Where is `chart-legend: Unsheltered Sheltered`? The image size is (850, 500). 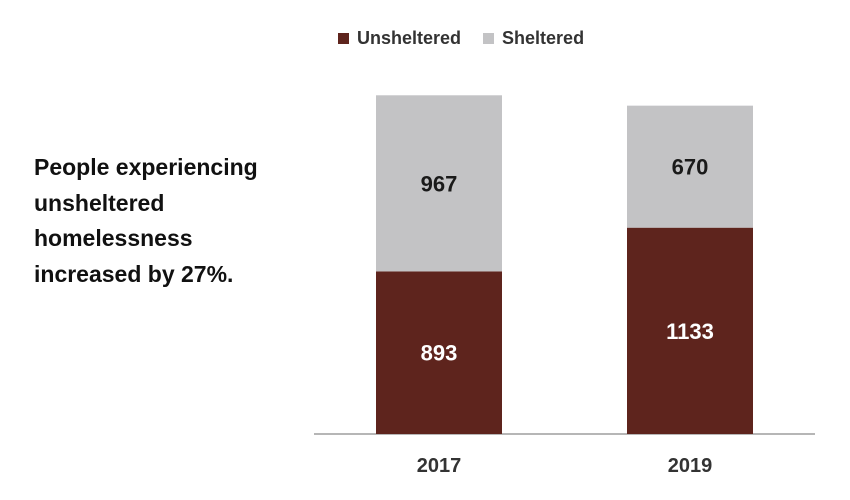
chart-legend: Unsheltered Sheltered is located at coordinates (461, 38).